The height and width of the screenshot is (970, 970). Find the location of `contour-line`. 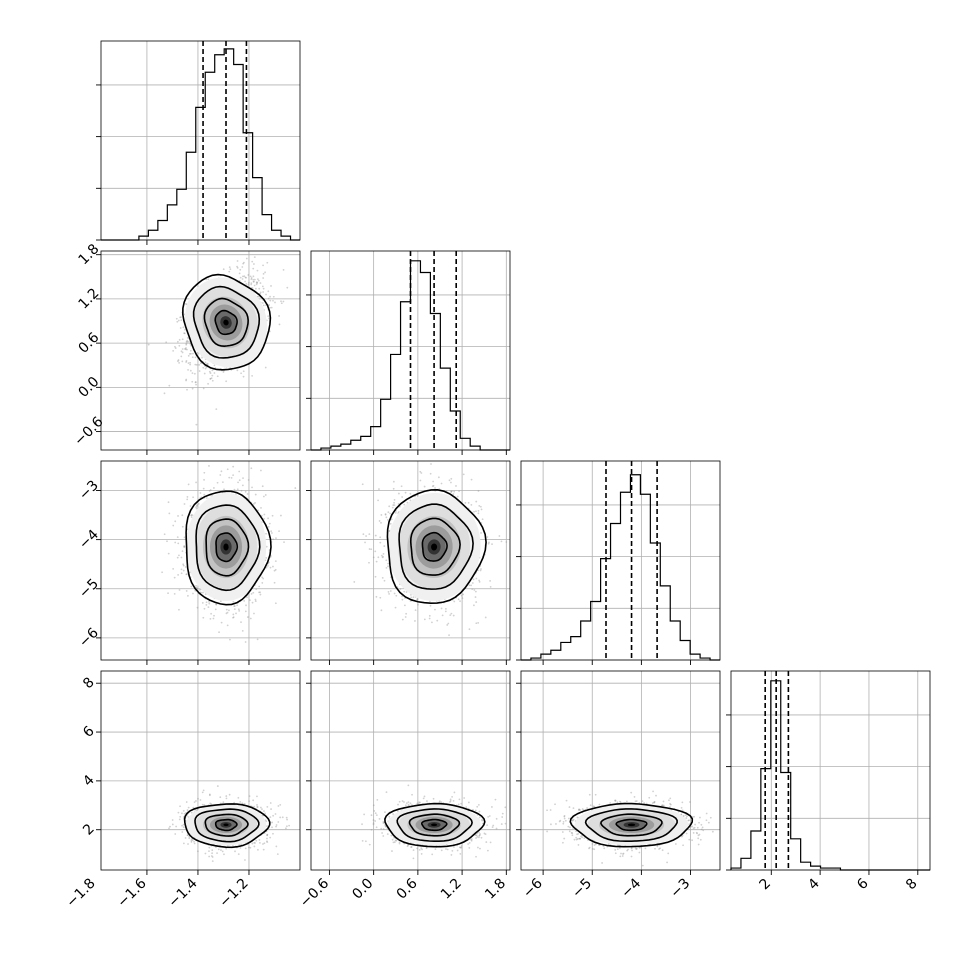

contour-line is located at coordinates (226, 322).